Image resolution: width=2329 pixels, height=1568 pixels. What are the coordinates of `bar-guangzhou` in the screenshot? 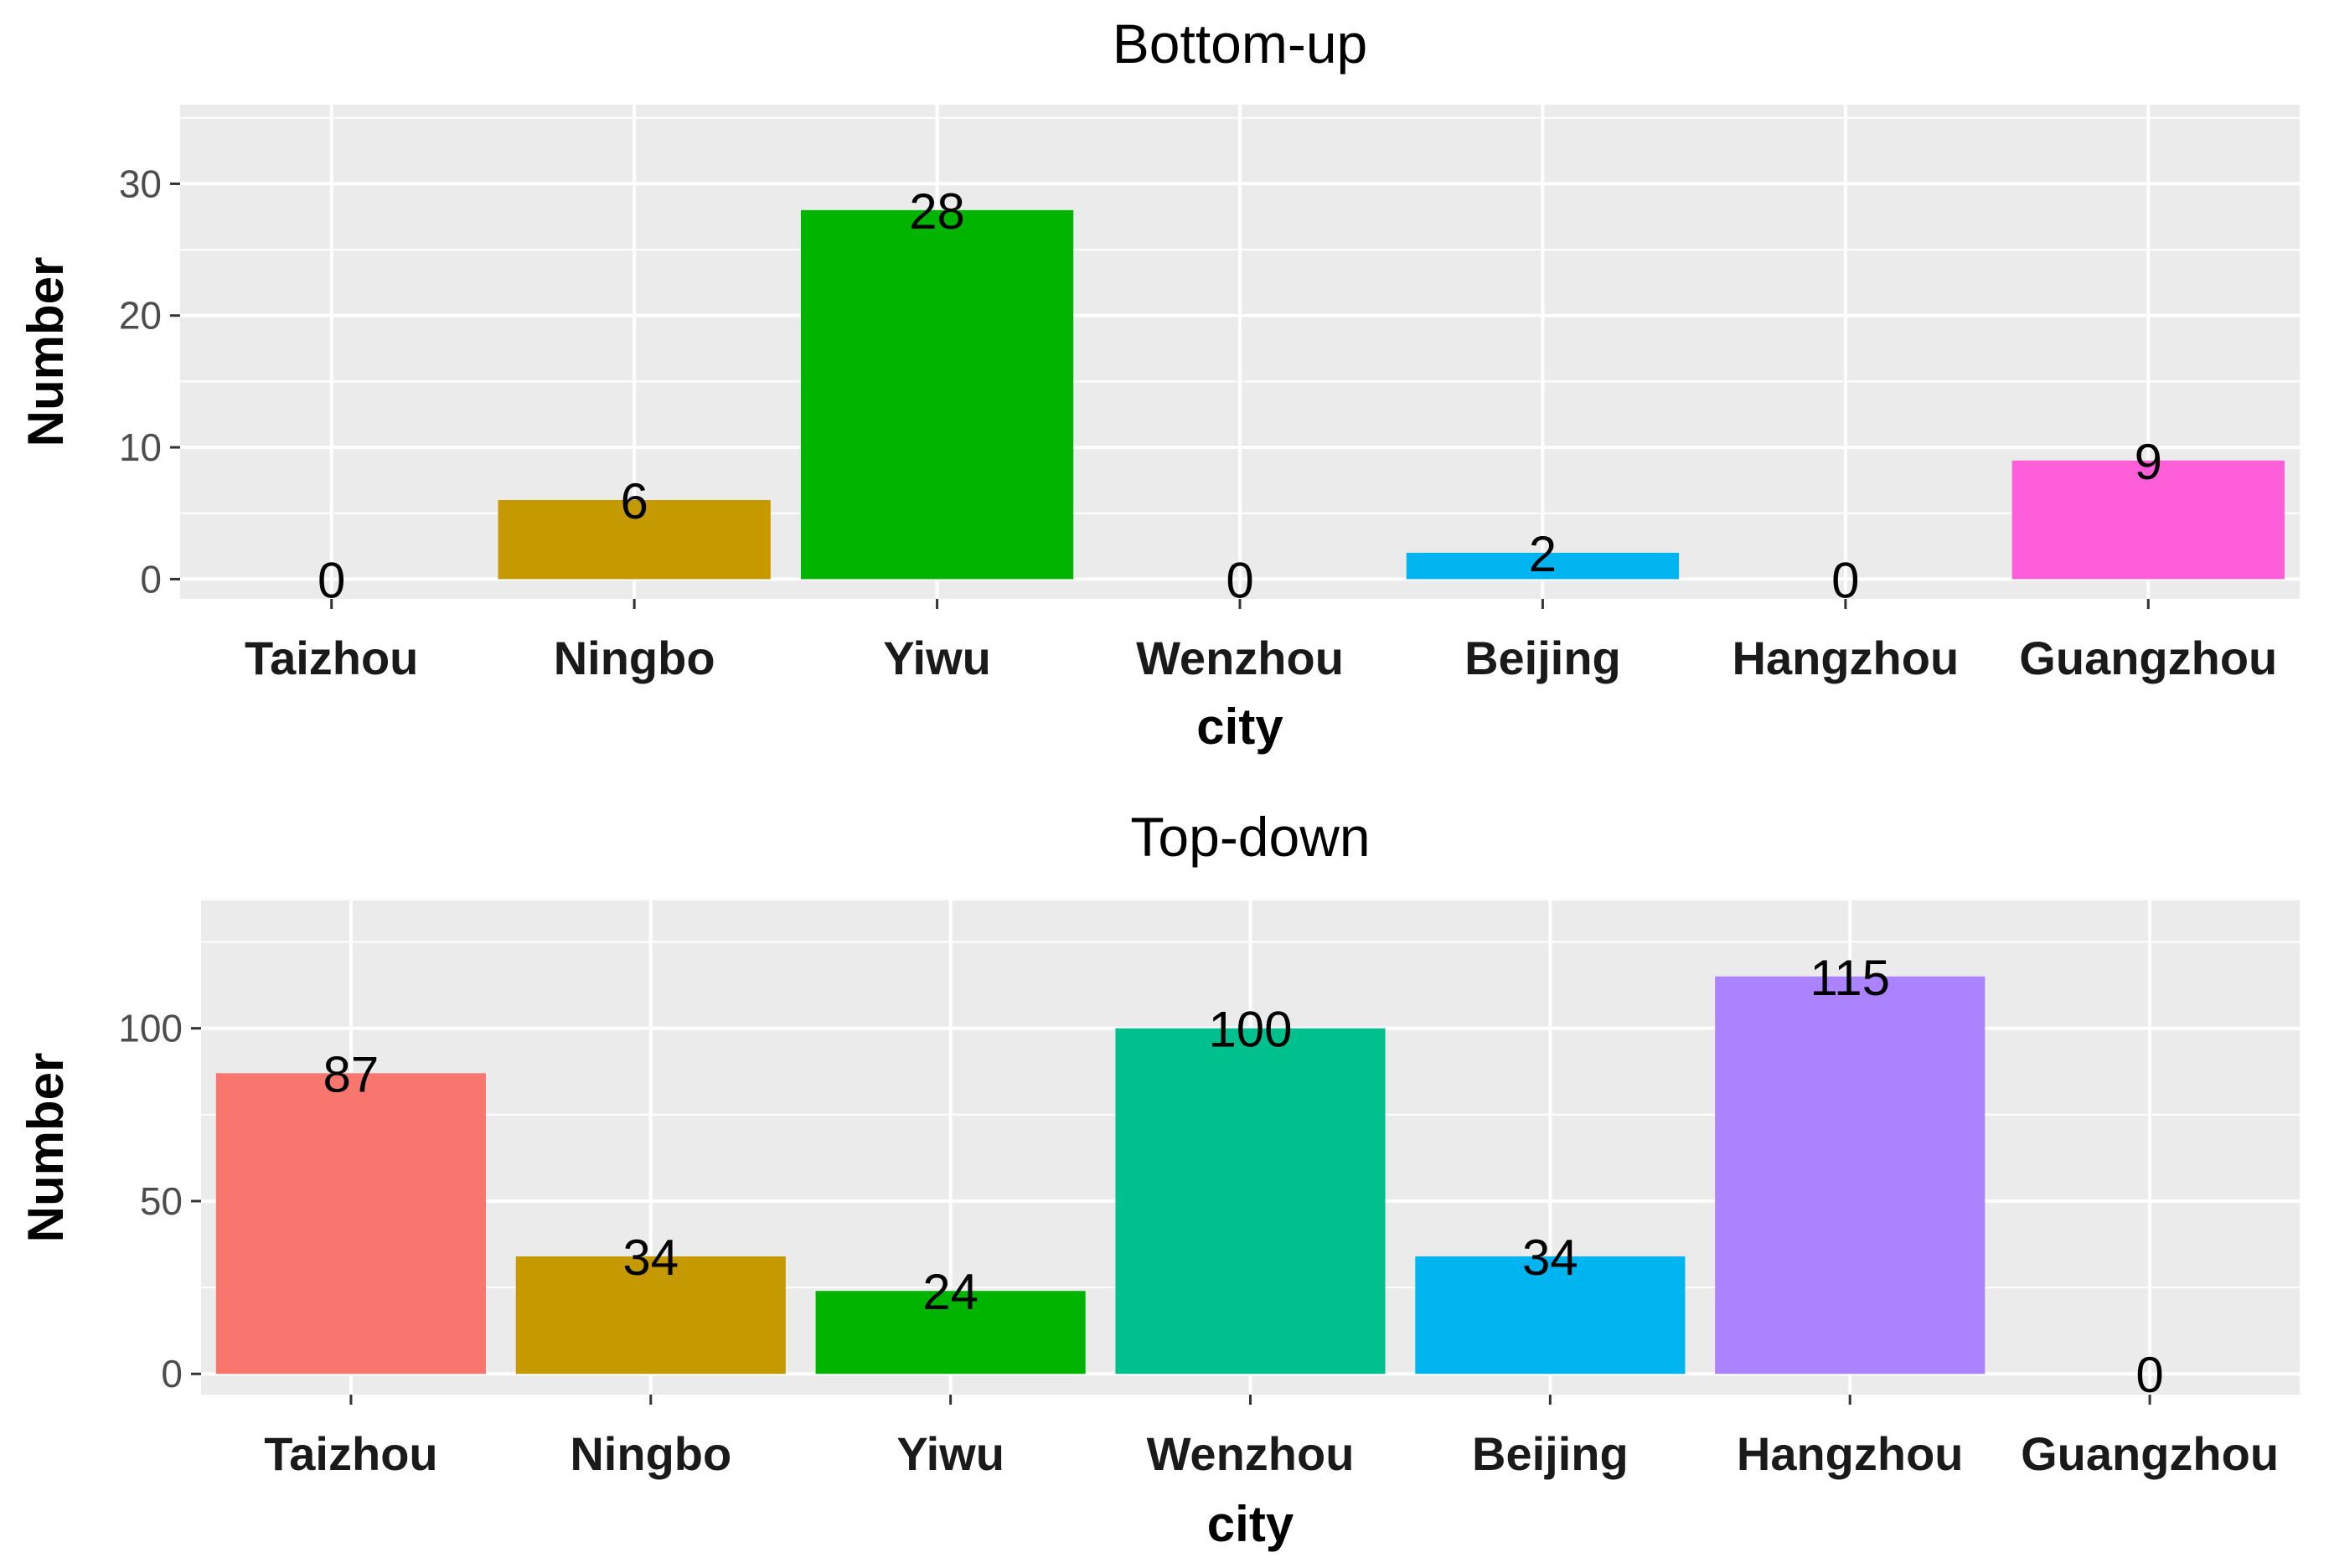 It's located at (2148, 520).